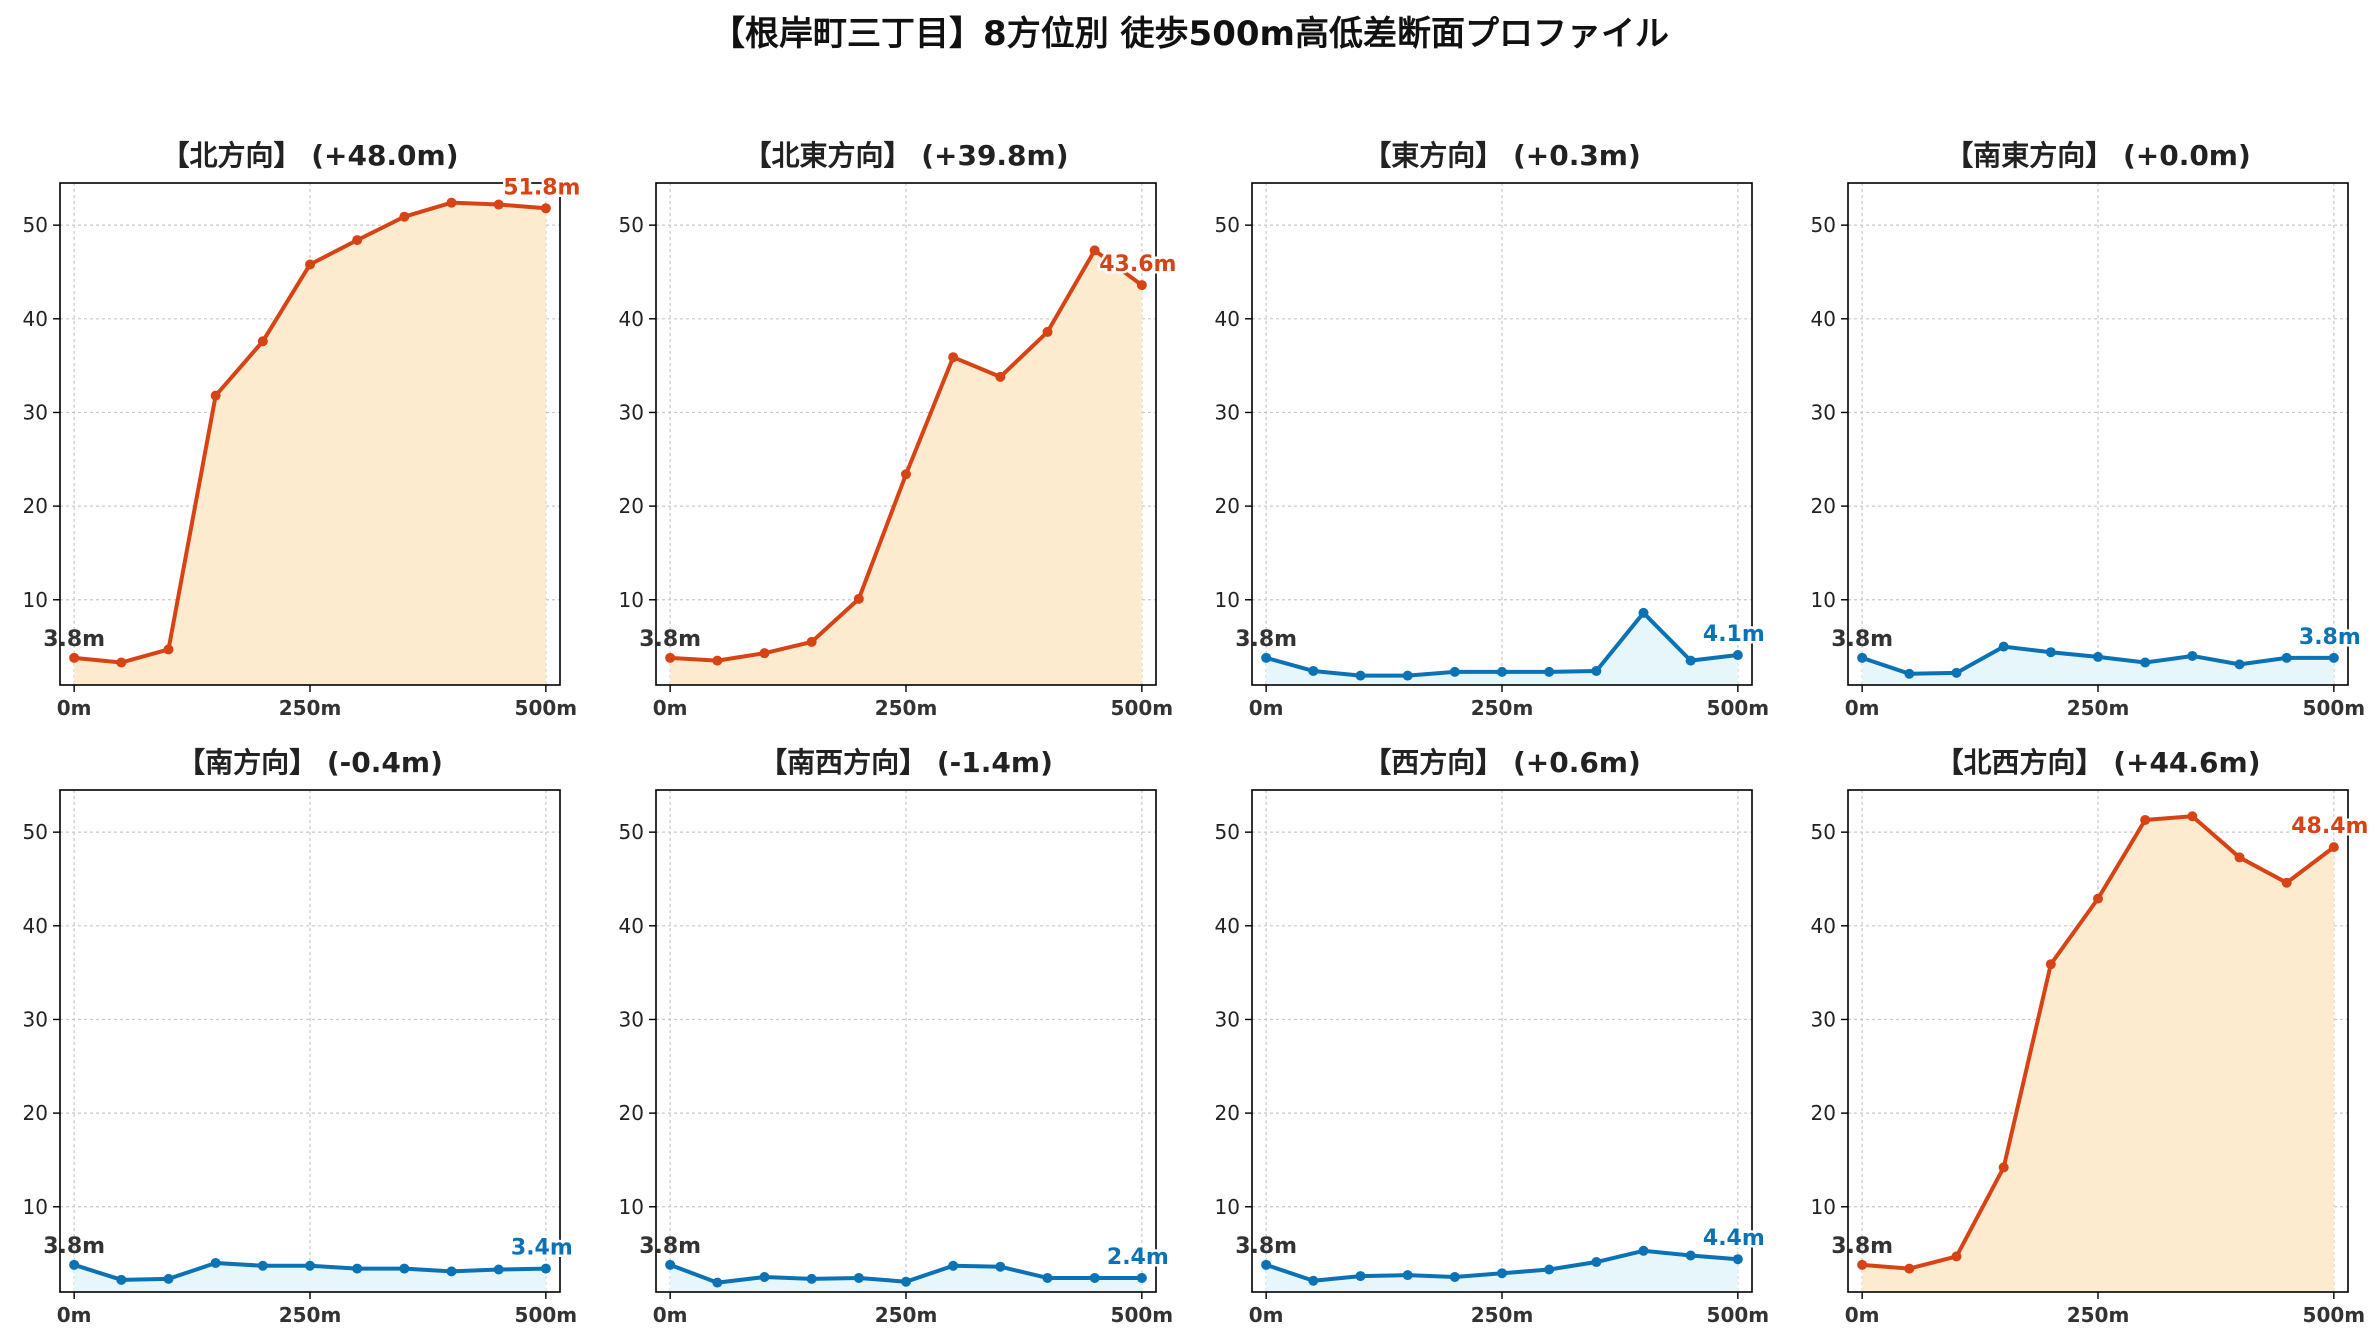 The height and width of the screenshot is (1340, 2380). What do you see at coordinates (1502, 155) in the screenshot?
I see `panel-title: 【東方向】 (+0.3m)` at bounding box center [1502, 155].